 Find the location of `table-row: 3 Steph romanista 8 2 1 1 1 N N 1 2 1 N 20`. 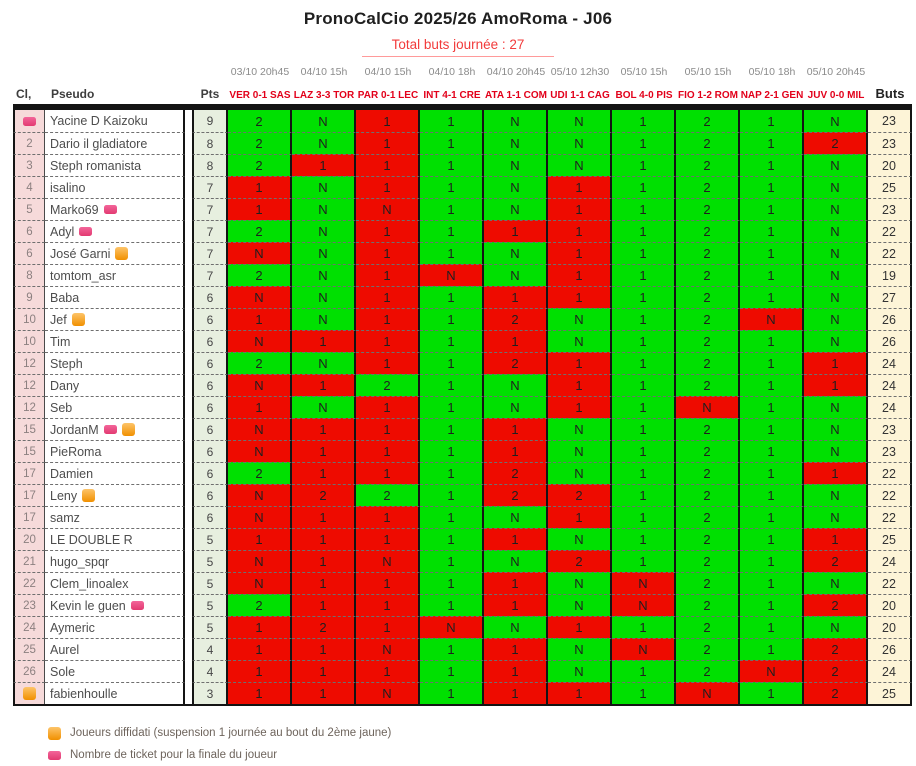

table-row: 3 Steph romanista 8 2 1 1 1 N N 1 2 1 N 20 is located at coordinates (462, 165).